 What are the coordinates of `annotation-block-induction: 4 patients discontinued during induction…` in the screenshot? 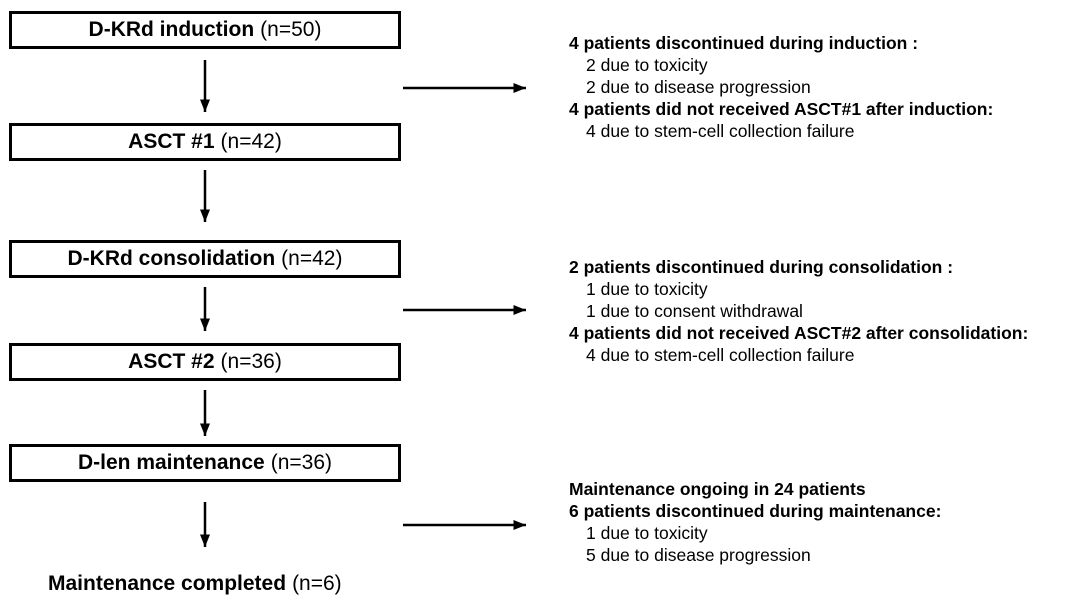 It's located at (821, 87).